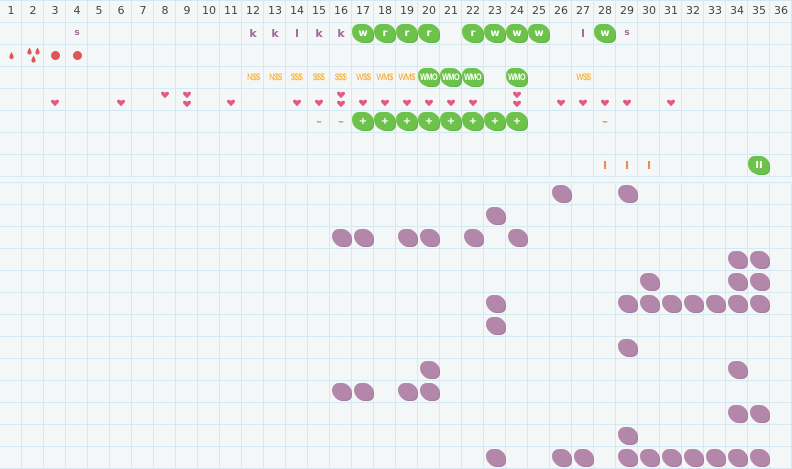 This screenshot has width=792, height=469. Describe the element at coordinates (297, 33) in the screenshot. I see `grid-cell: l` at that location.